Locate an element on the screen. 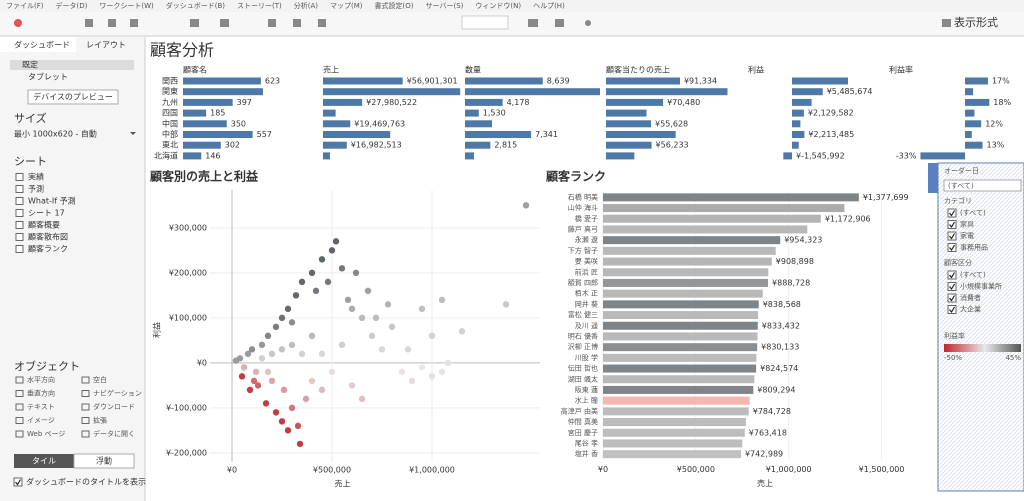 This screenshot has height=501, width=1024. dropdown is located at coordinates (982, 185).